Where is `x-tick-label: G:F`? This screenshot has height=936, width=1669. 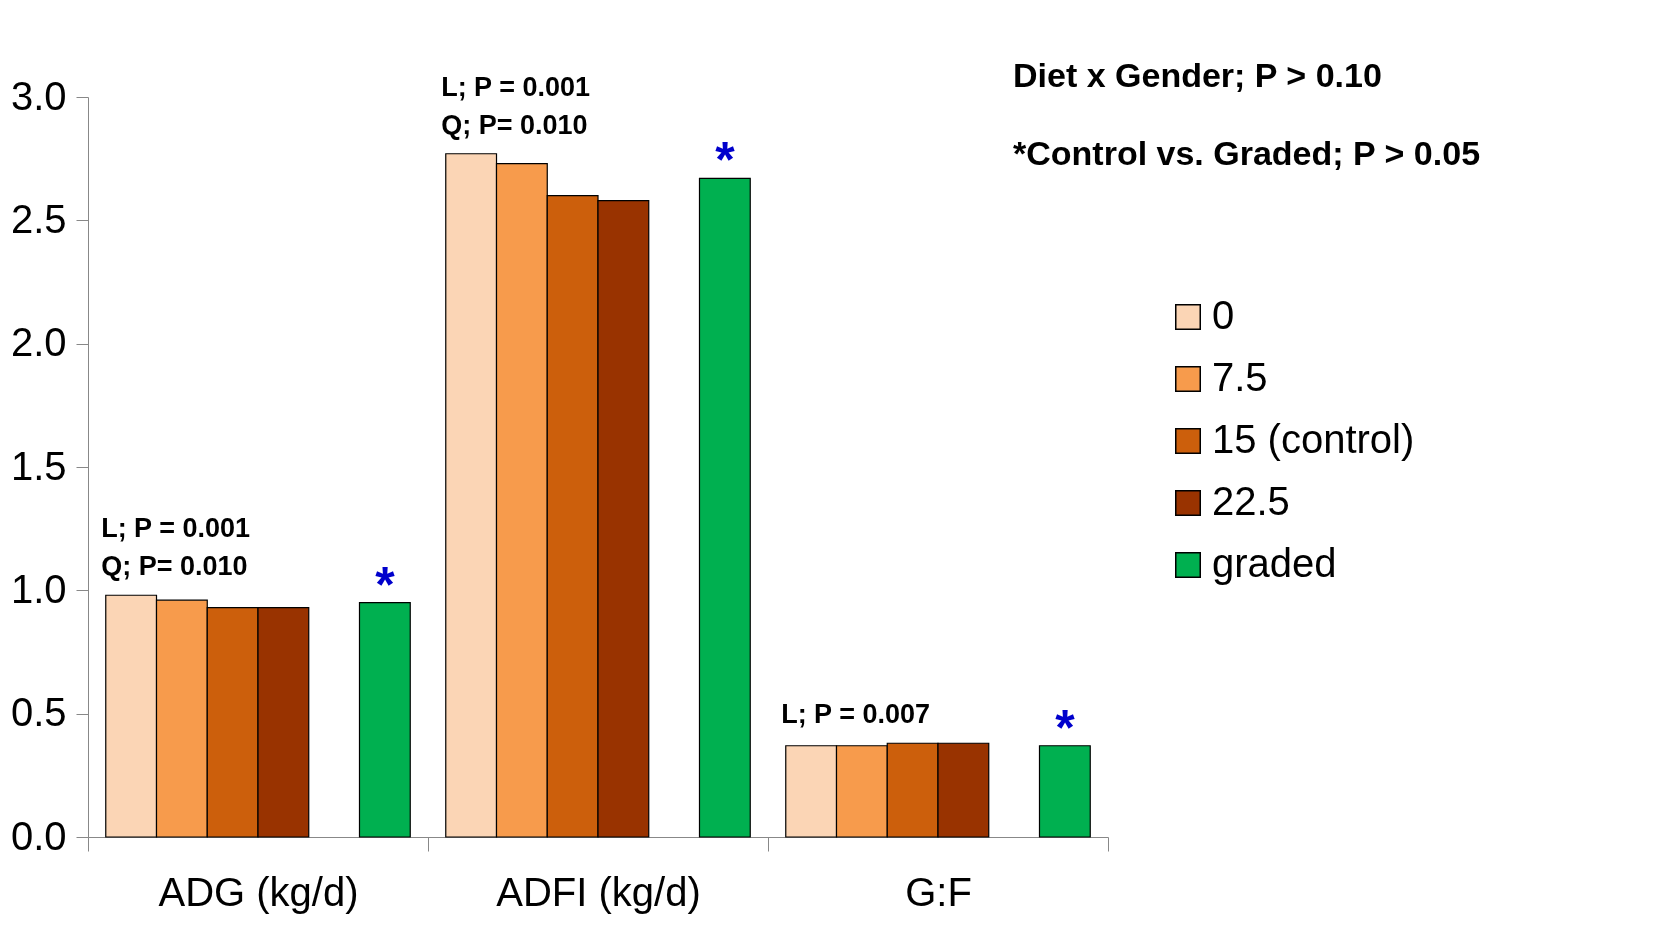
x-tick-label: G:F is located at coordinates (938, 891).